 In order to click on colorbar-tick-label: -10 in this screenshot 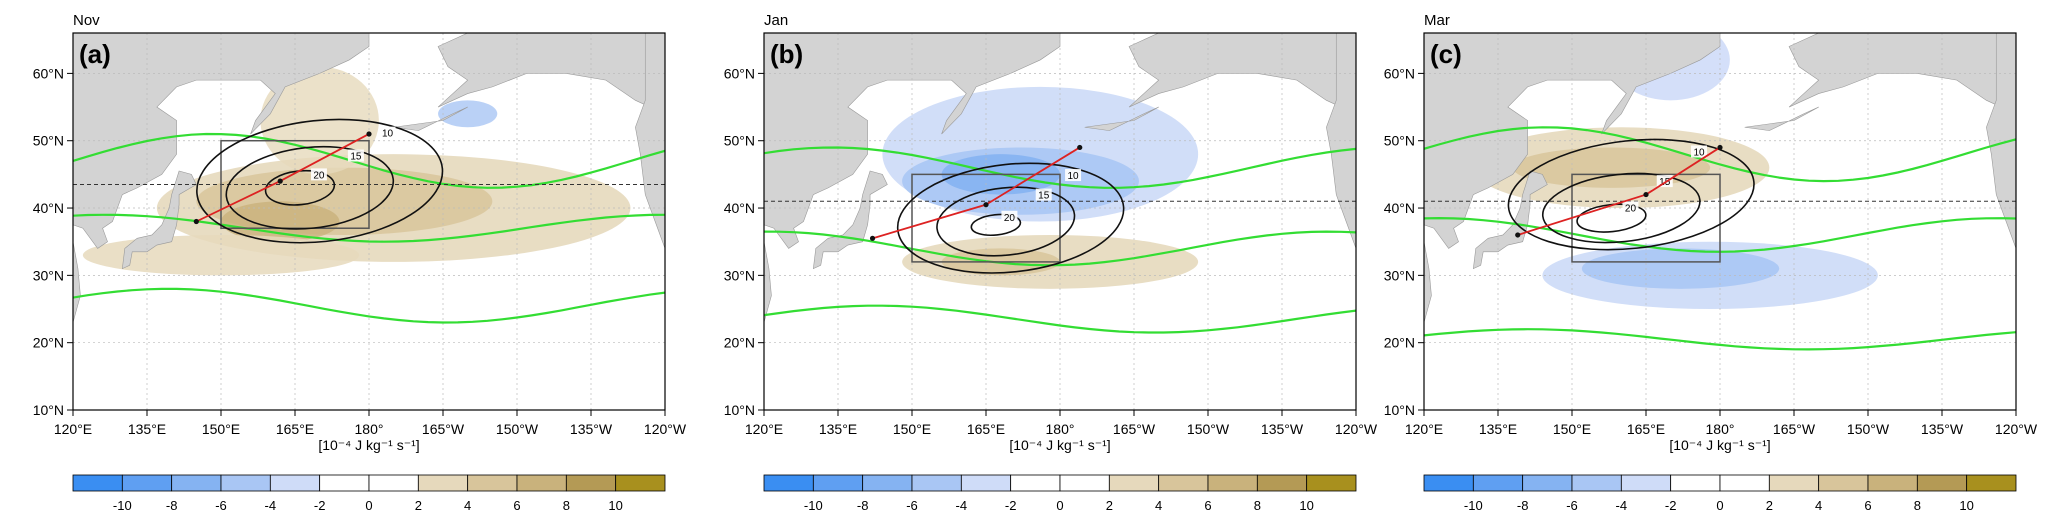, I will do `click(122, 505)`.